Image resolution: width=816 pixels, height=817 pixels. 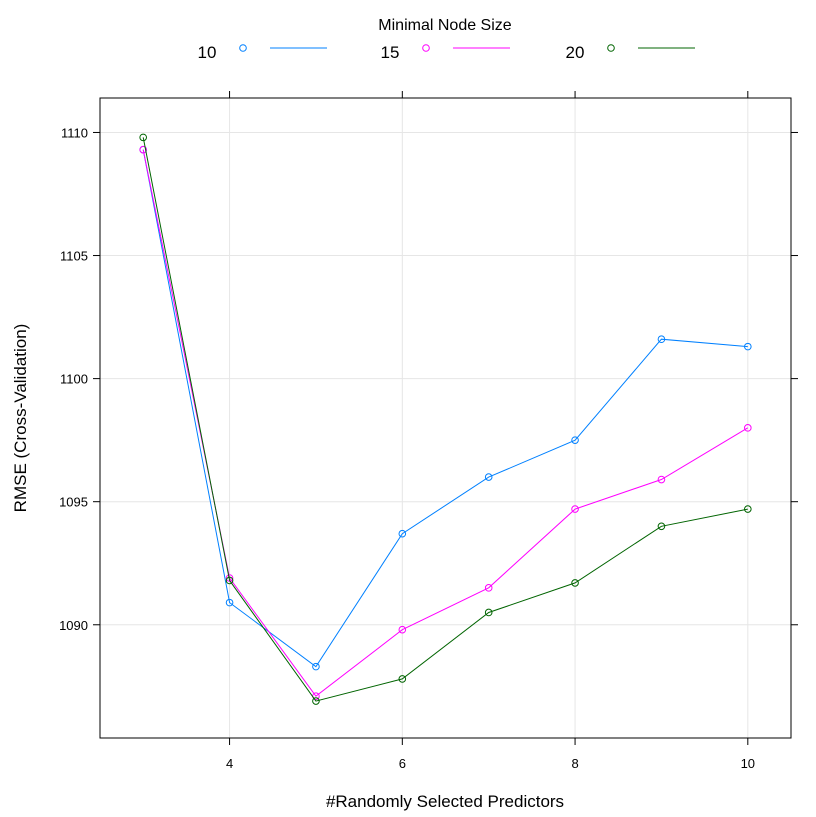 I want to click on y-axis-title: RMSE (Cross-Validation), so click(x=20, y=418).